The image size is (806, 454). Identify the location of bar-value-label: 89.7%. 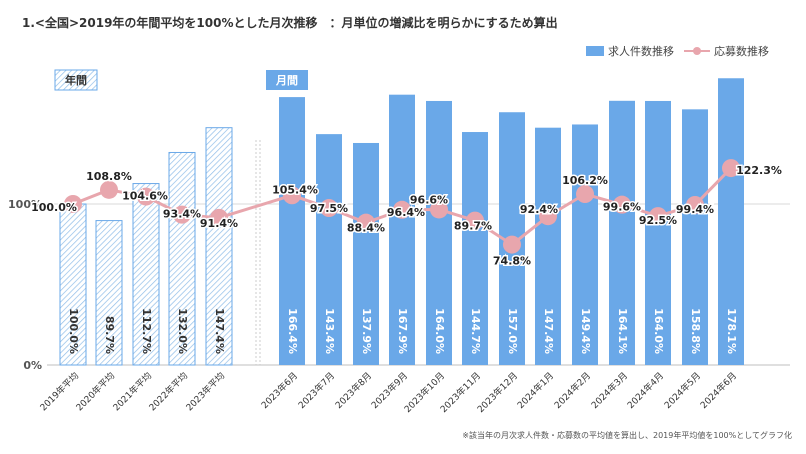
(109, 335).